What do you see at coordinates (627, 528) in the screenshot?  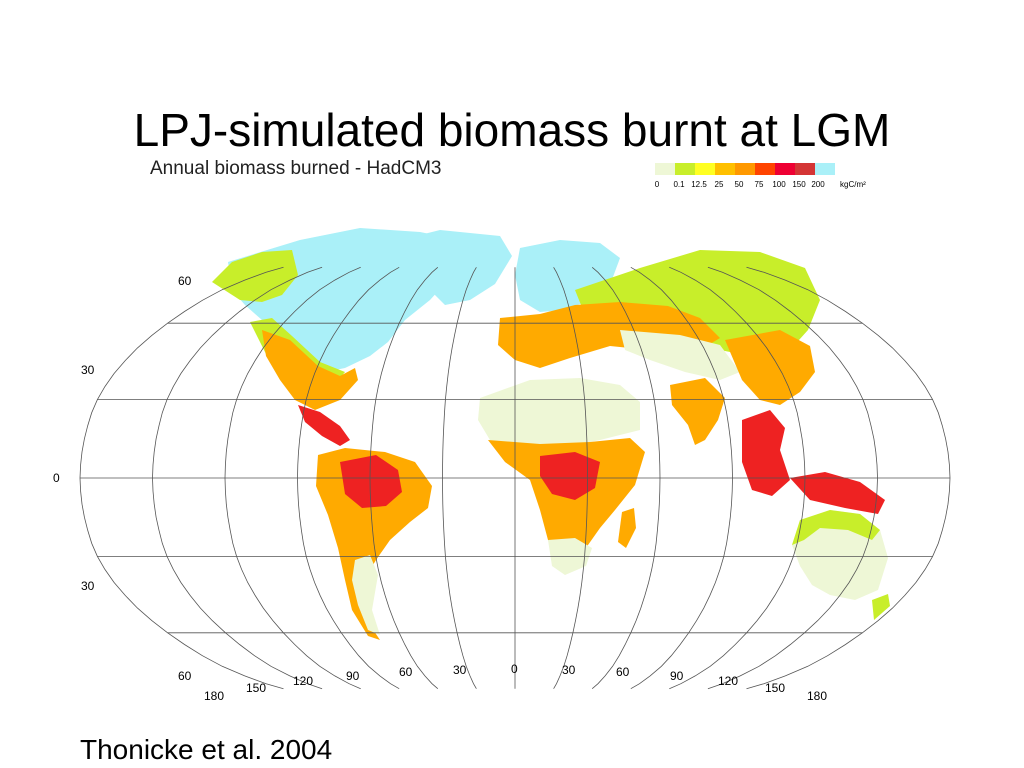 I see `madagascar-orange` at bounding box center [627, 528].